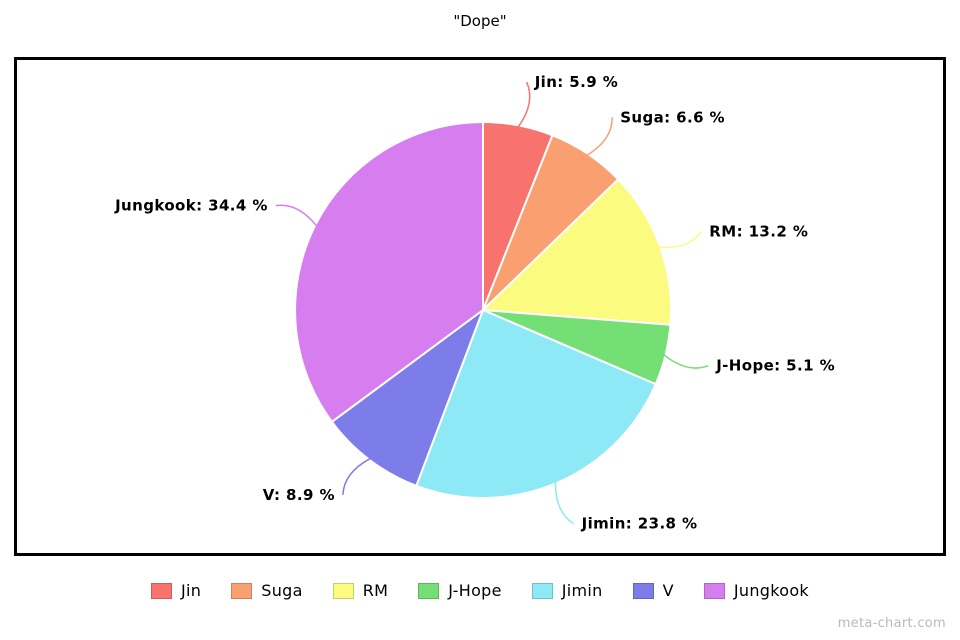 The height and width of the screenshot is (640, 960). I want to click on pie-slice-rm, so click(577, 252).